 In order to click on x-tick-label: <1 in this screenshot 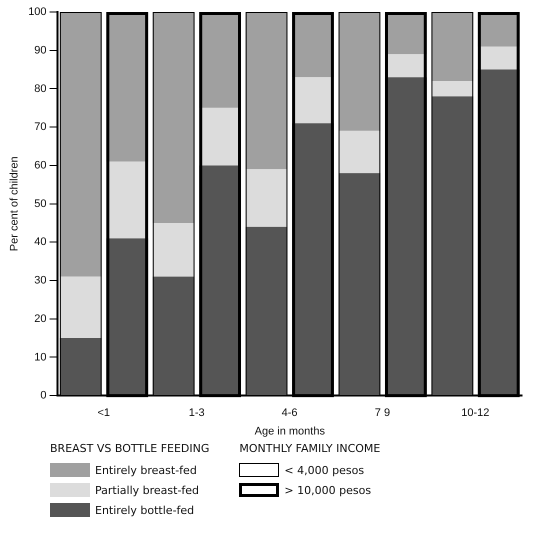, I will do `click(104, 413)`.